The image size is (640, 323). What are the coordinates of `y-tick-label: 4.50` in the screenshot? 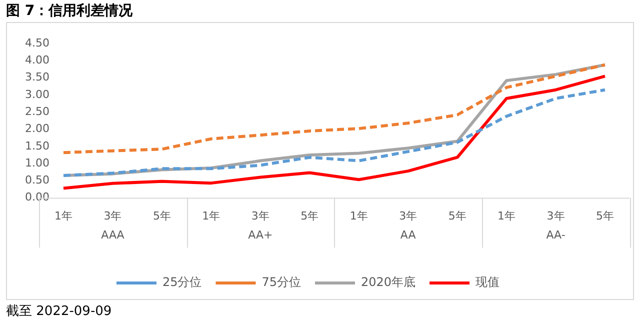 It's located at (37, 43).